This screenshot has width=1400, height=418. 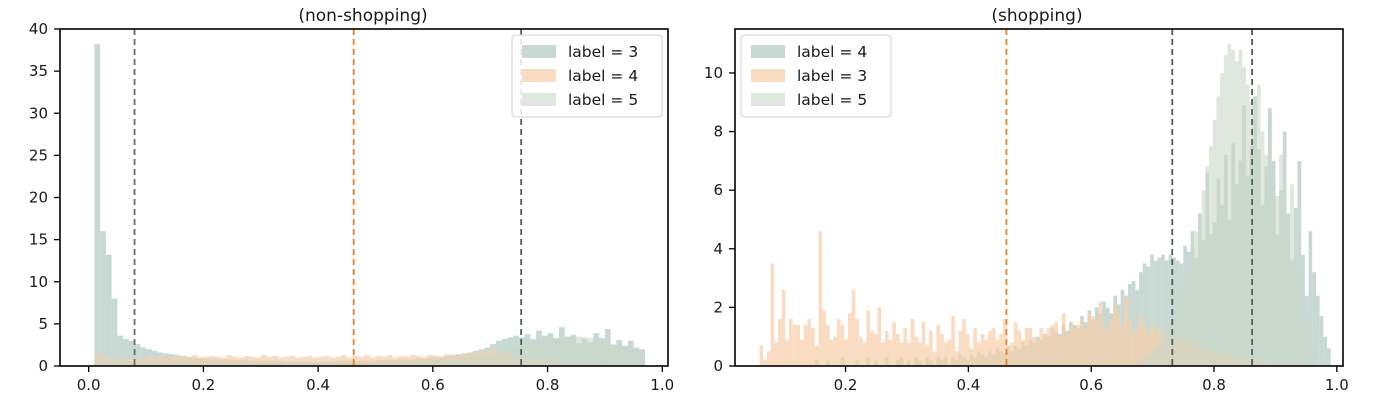 I want to click on y-axis-ticks: 0 2 4 6 8 10, so click(x=719, y=219).